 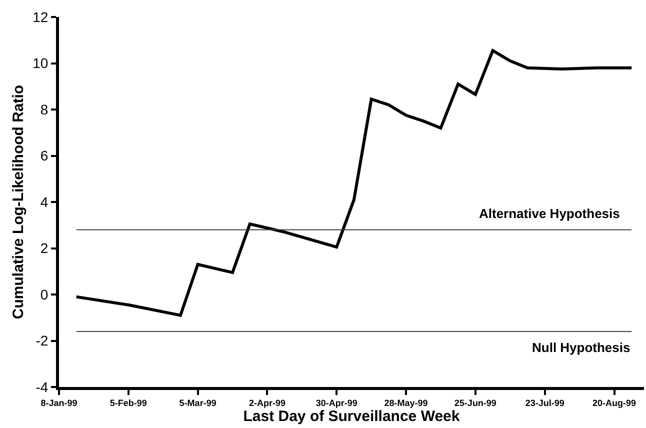 I want to click on ref-line-label: Alternative Hypothesis, so click(x=549, y=213).